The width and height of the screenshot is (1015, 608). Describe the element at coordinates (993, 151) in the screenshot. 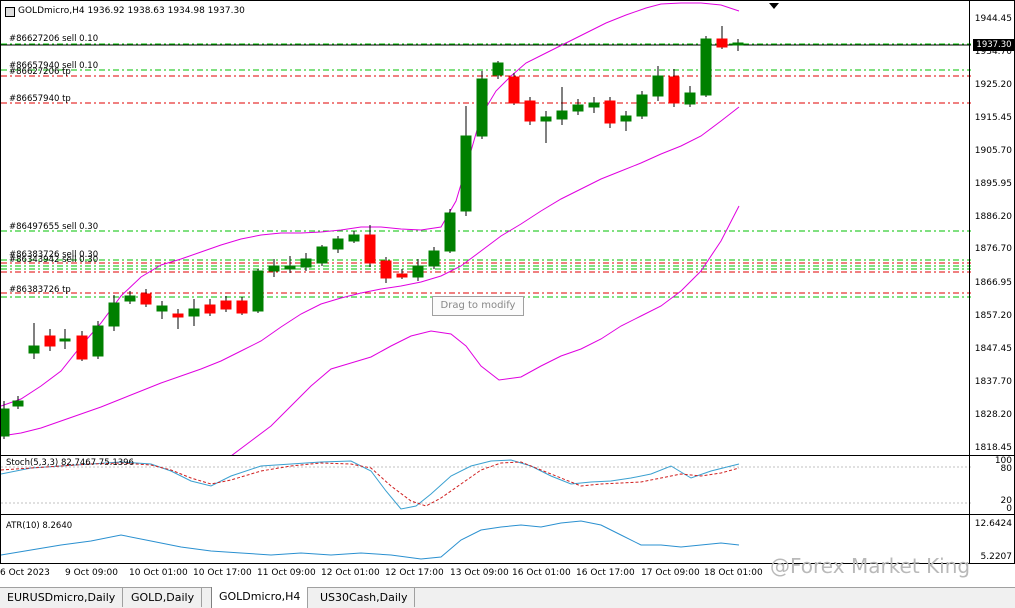

I see `price-axis-label: 1905.70` at that location.